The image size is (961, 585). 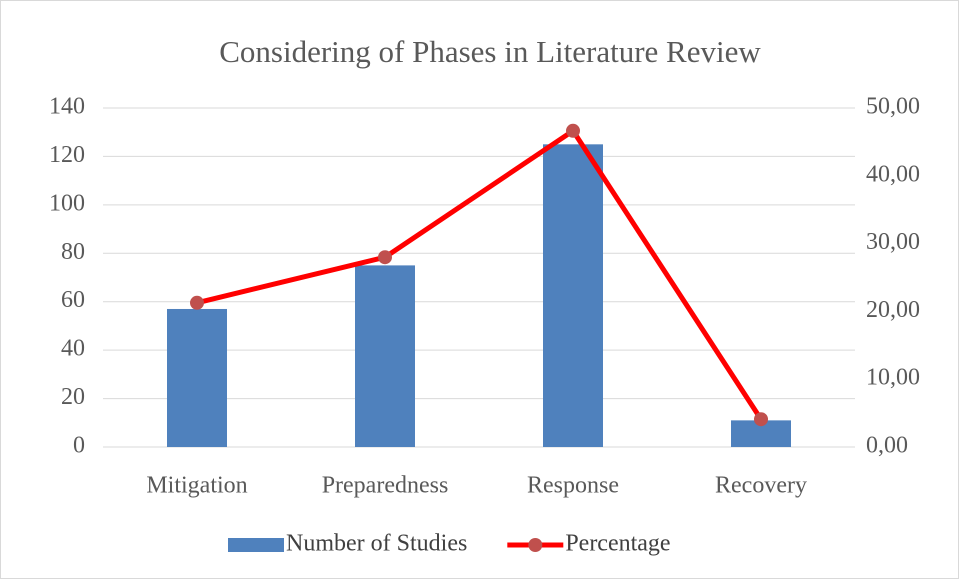 What do you see at coordinates (535, 545) in the screenshot?
I see `legend-swatch-marker` at bounding box center [535, 545].